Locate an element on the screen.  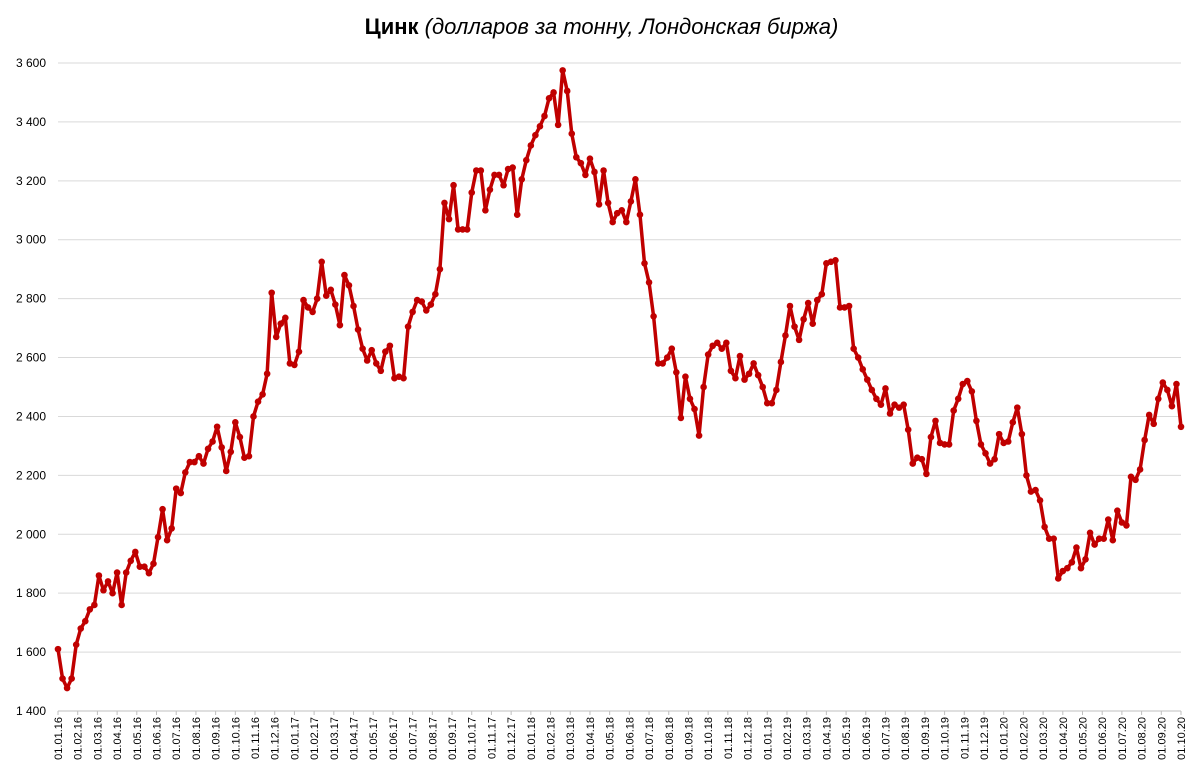
x-tick-label: 01.03.19 is located at coordinates (808, 738).